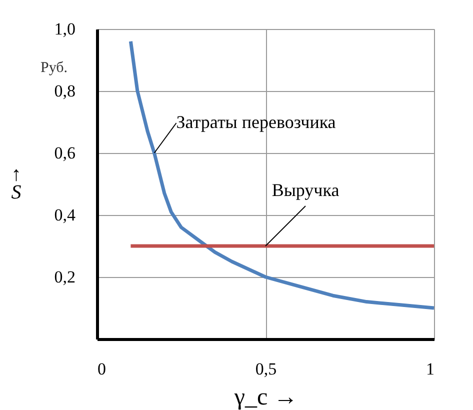 The width and height of the screenshot is (473, 410). What do you see at coordinates (16, 184) in the screenshot?
I see `y-axis-title: ↑ S` at bounding box center [16, 184].